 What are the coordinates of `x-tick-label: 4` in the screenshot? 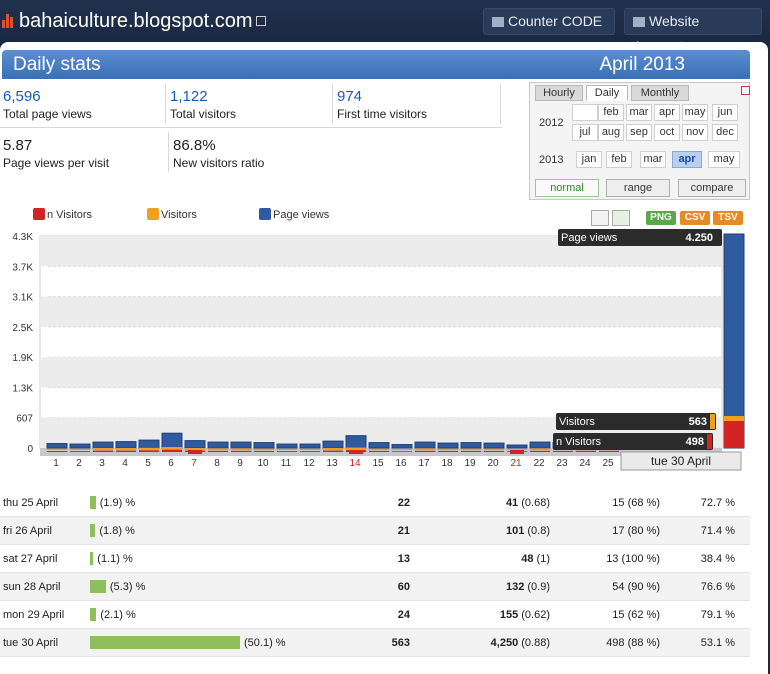 It's located at (125, 463).